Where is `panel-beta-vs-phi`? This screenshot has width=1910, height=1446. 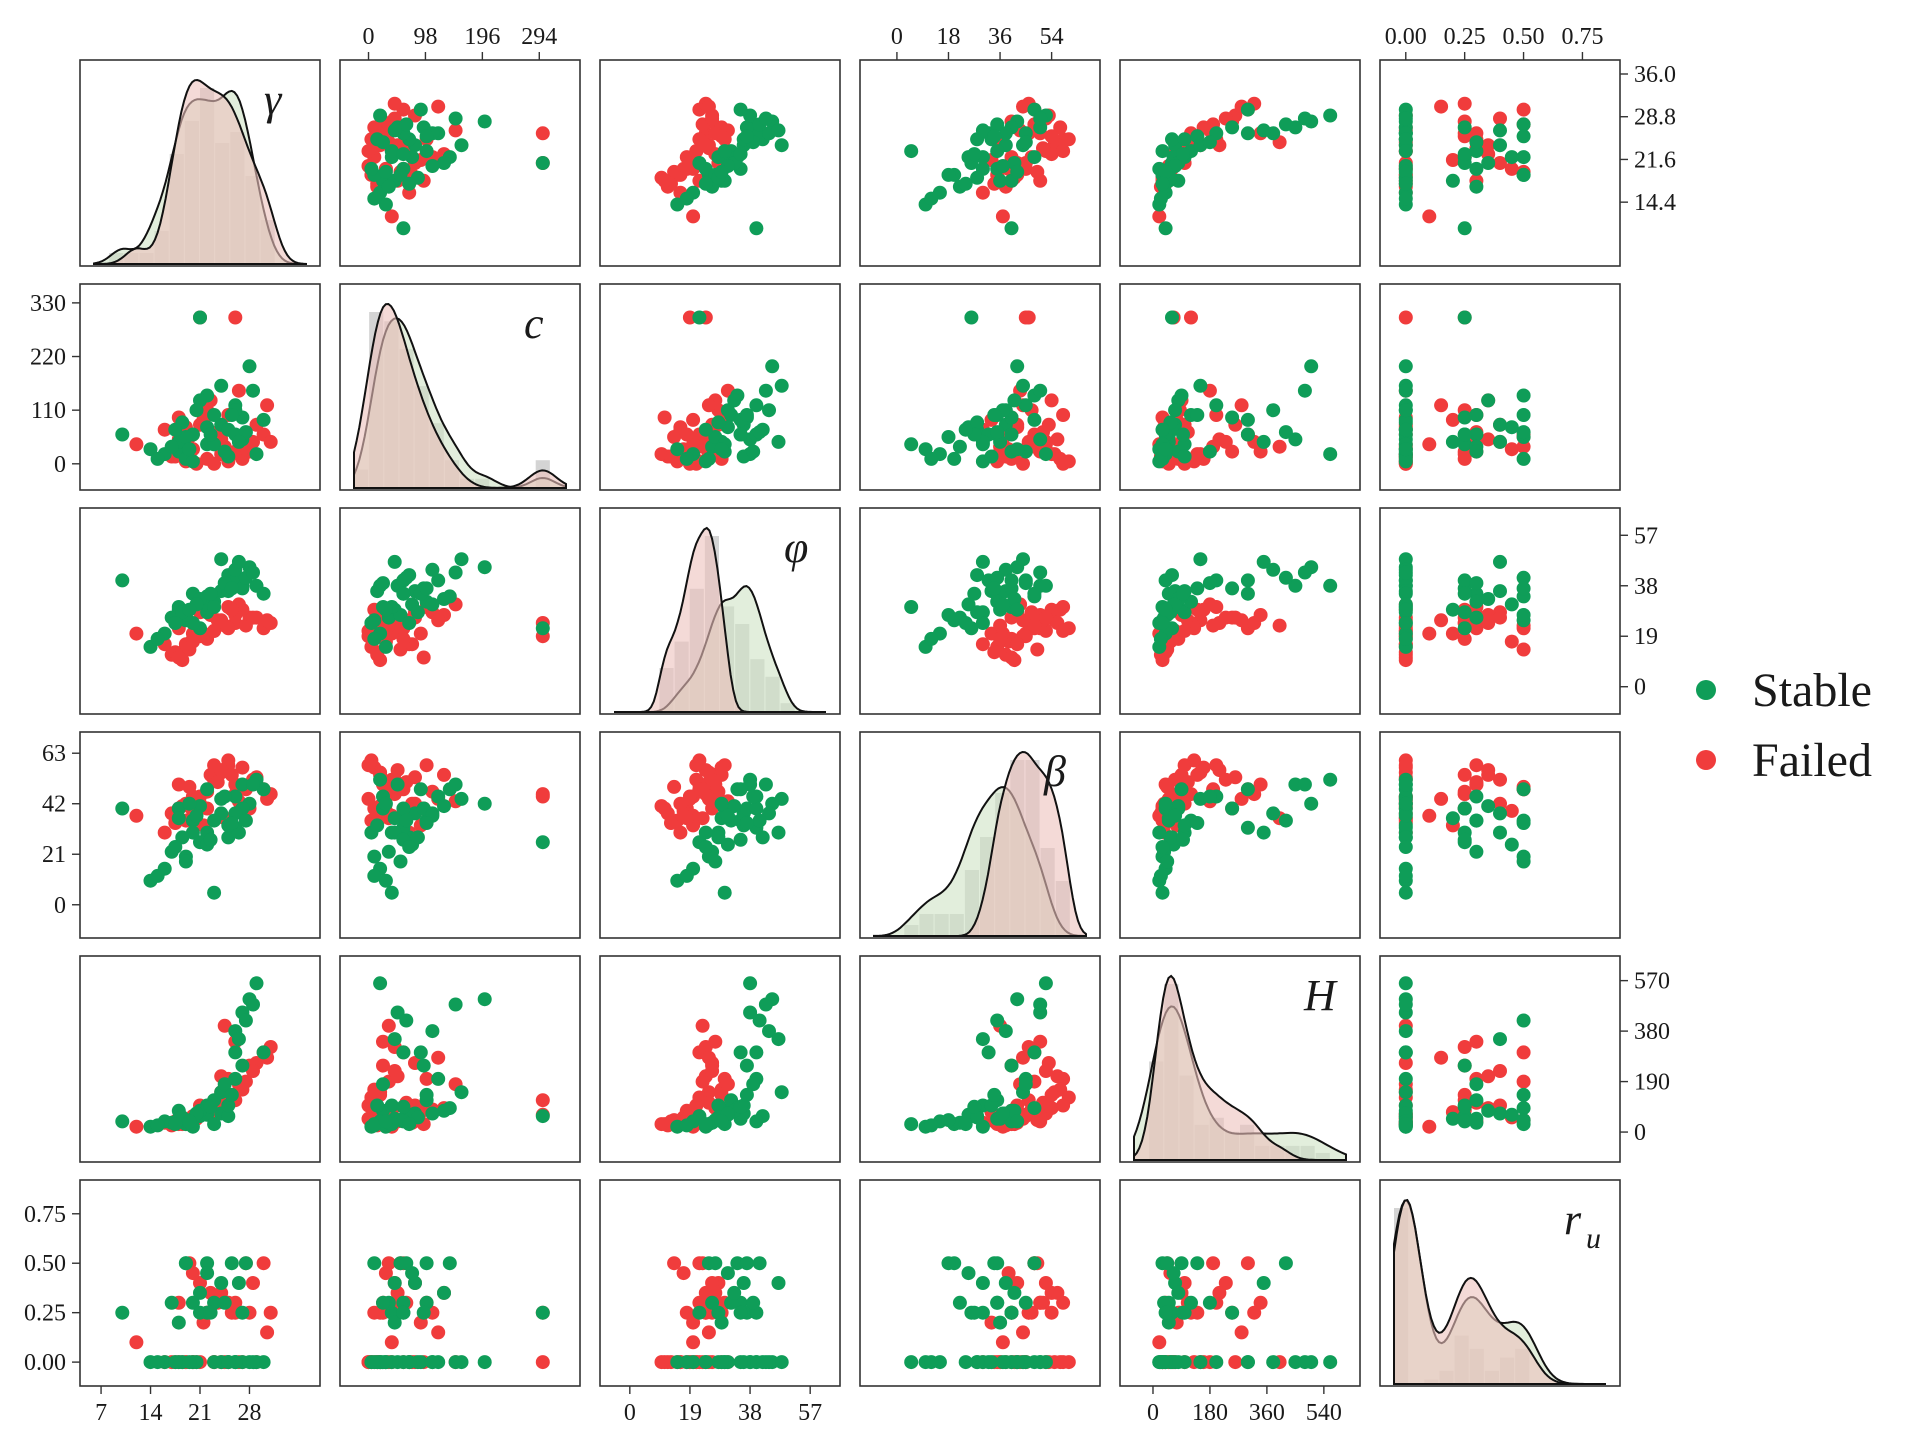 panel-beta-vs-phi is located at coordinates (720, 835).